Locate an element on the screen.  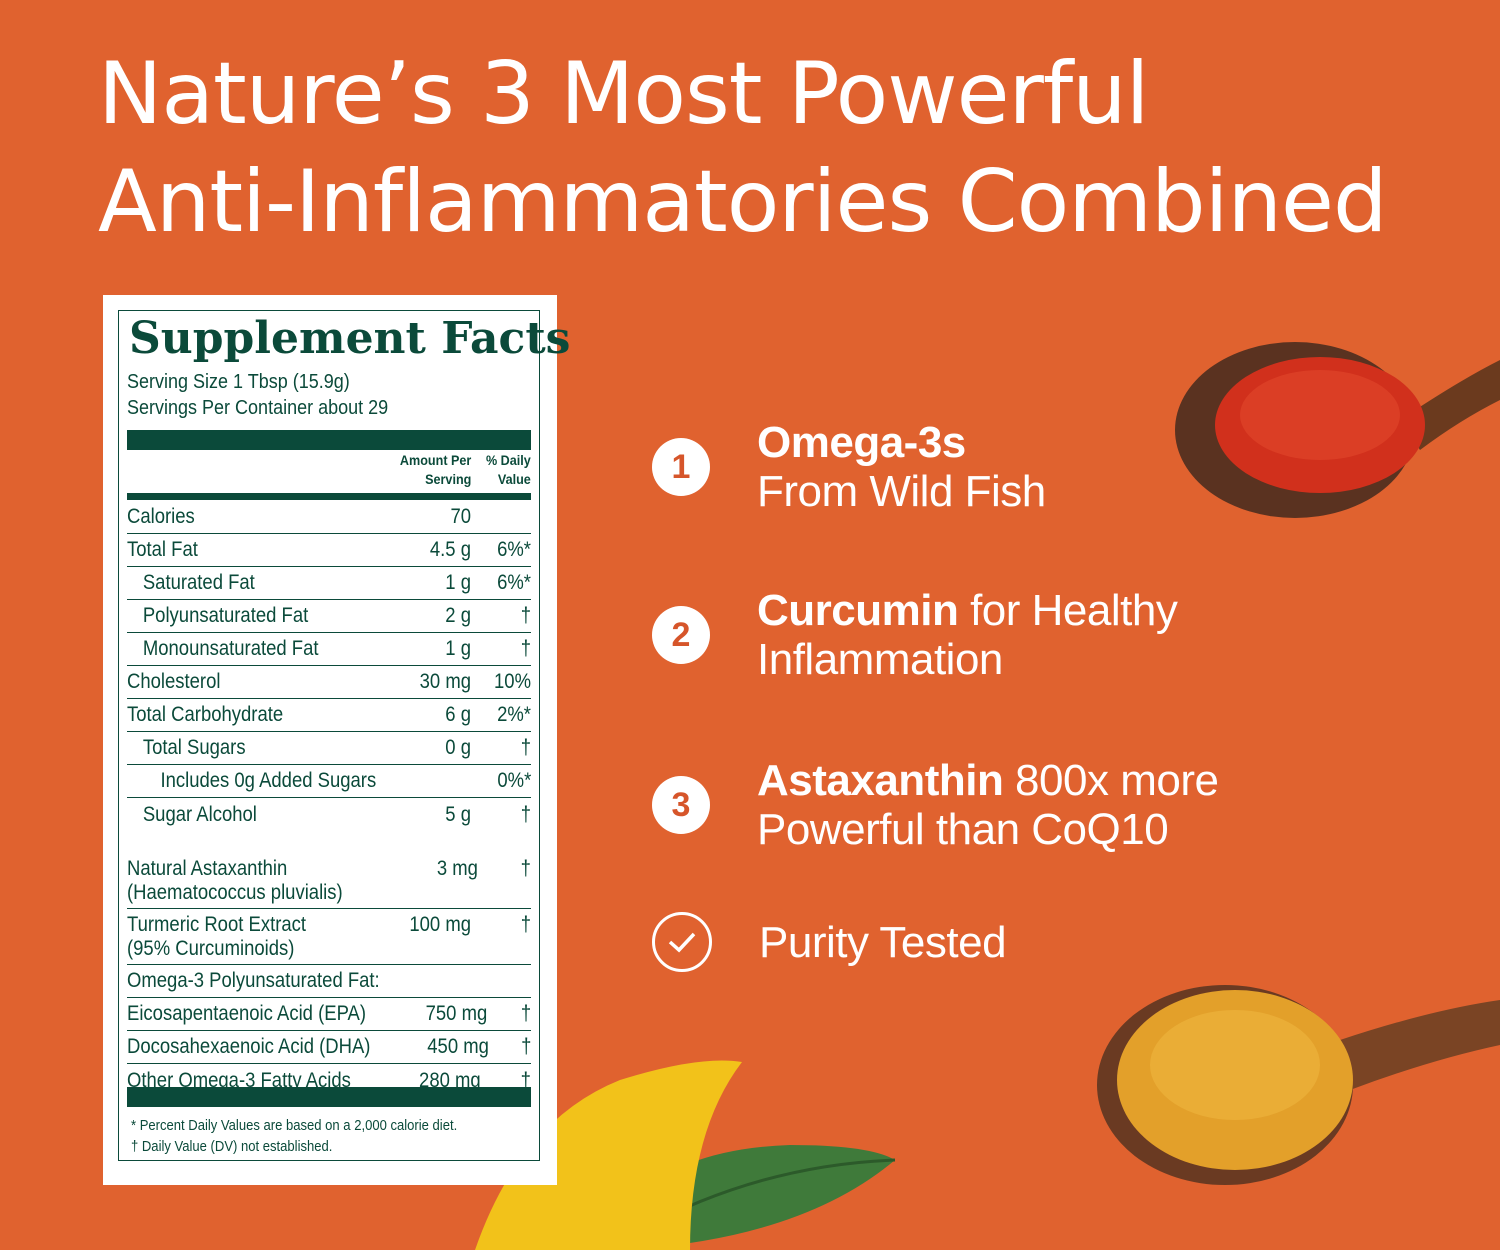
nutrient-amount: 750 mg is located at coordinates (456, 1013).